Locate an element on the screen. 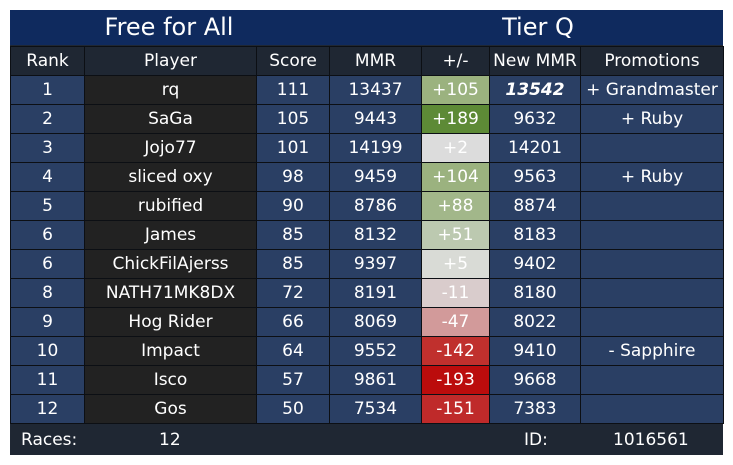  player-name-cell: James is located at coordinates (170, 235).